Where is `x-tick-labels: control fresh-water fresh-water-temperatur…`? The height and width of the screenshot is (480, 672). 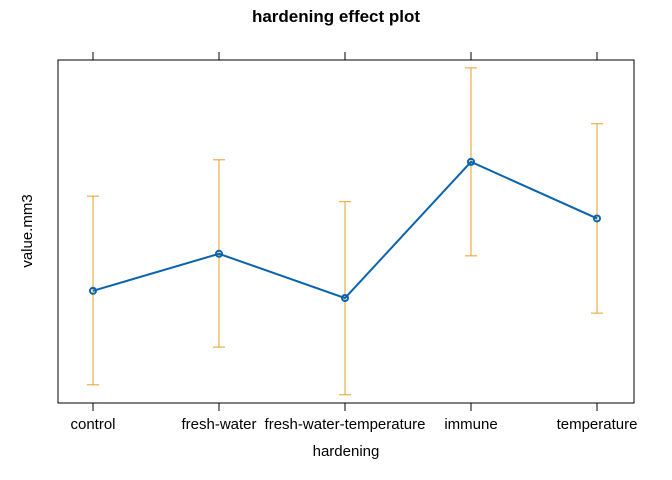 x-tick-labels: control fresh-water fresh-water-temperatur… is located at coordinates (353, 424).